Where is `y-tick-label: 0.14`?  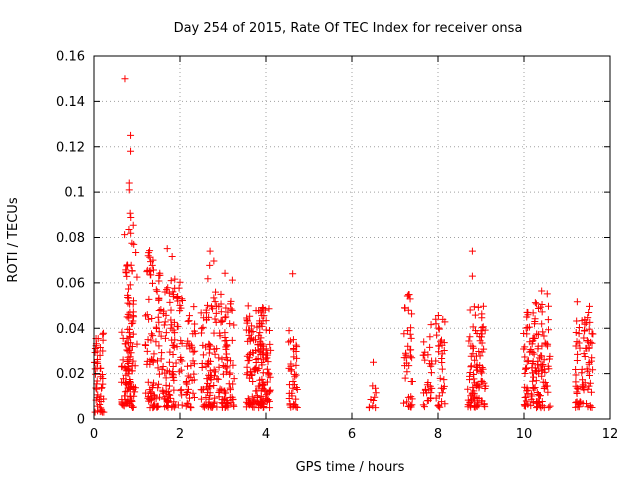
y-tick-label: 0.14 is located at coordinates (70, 102).